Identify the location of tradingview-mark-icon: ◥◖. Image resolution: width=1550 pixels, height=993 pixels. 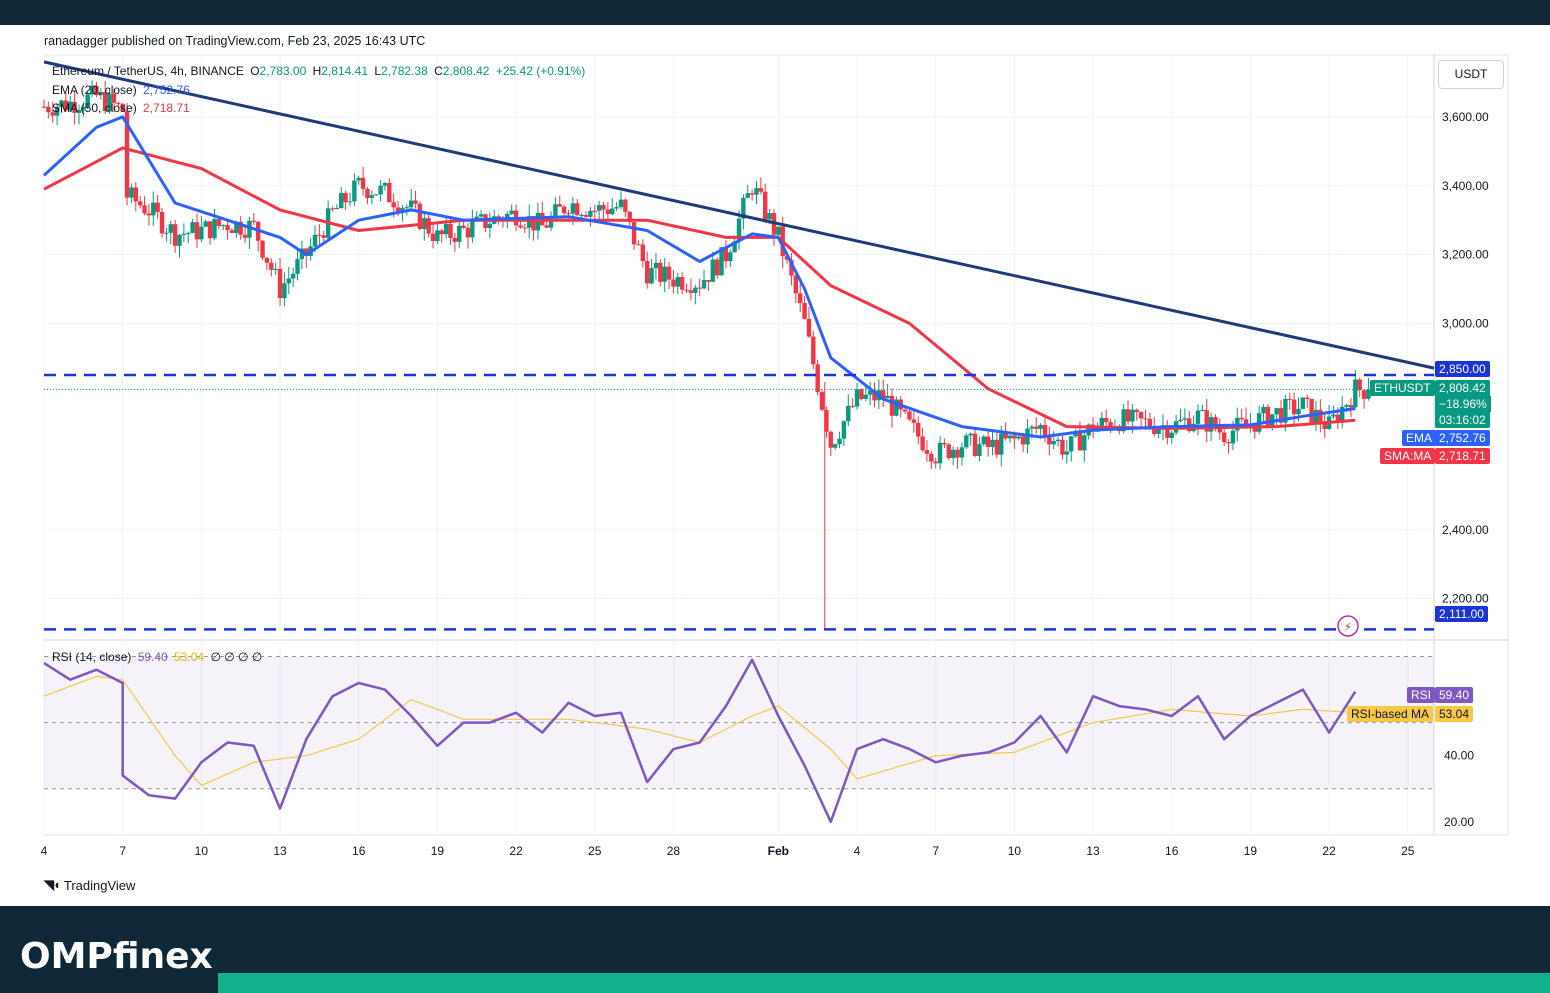
(52, 884).